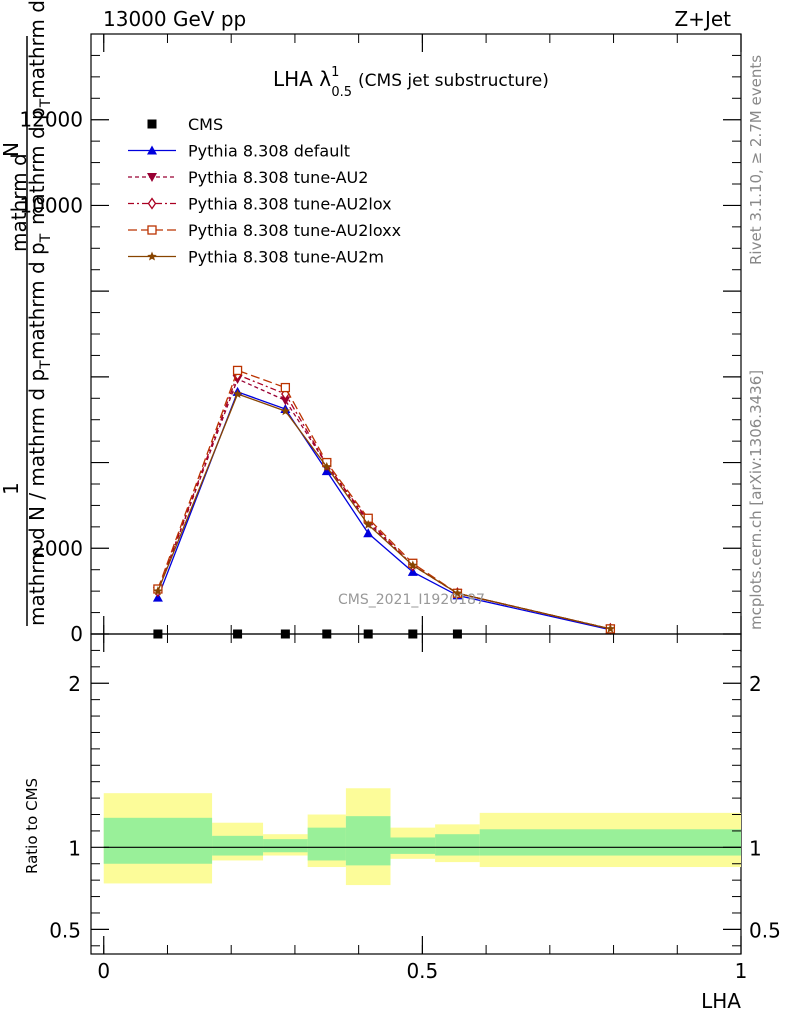 This screenshot has height=1024, width=786. What do you see at coordinates (51, 120) in the screenshot?
I see `main-y-tick-label: 12000` at bounding box center [51, 120].